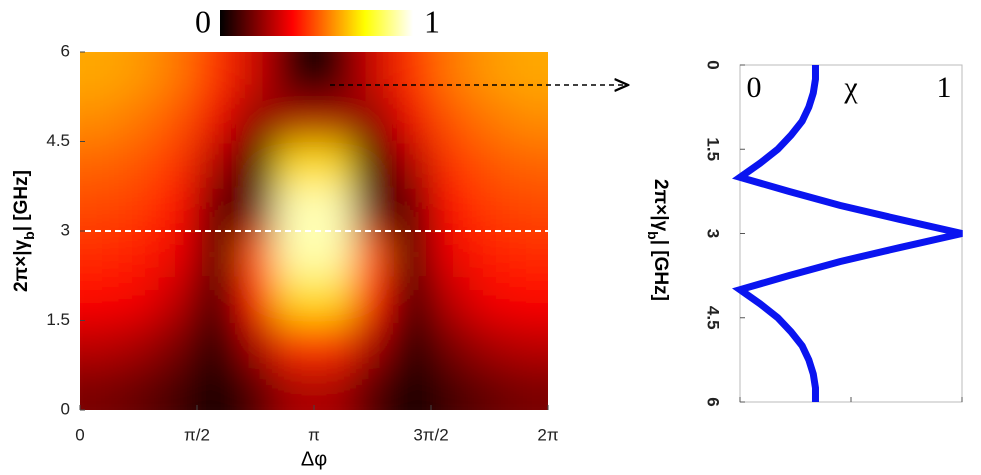 The width and height of the screenshot is (981, 475). Describe the element at coordinates (944, 87) in the screenshot. I see `x-tick-label: 1` at that location.